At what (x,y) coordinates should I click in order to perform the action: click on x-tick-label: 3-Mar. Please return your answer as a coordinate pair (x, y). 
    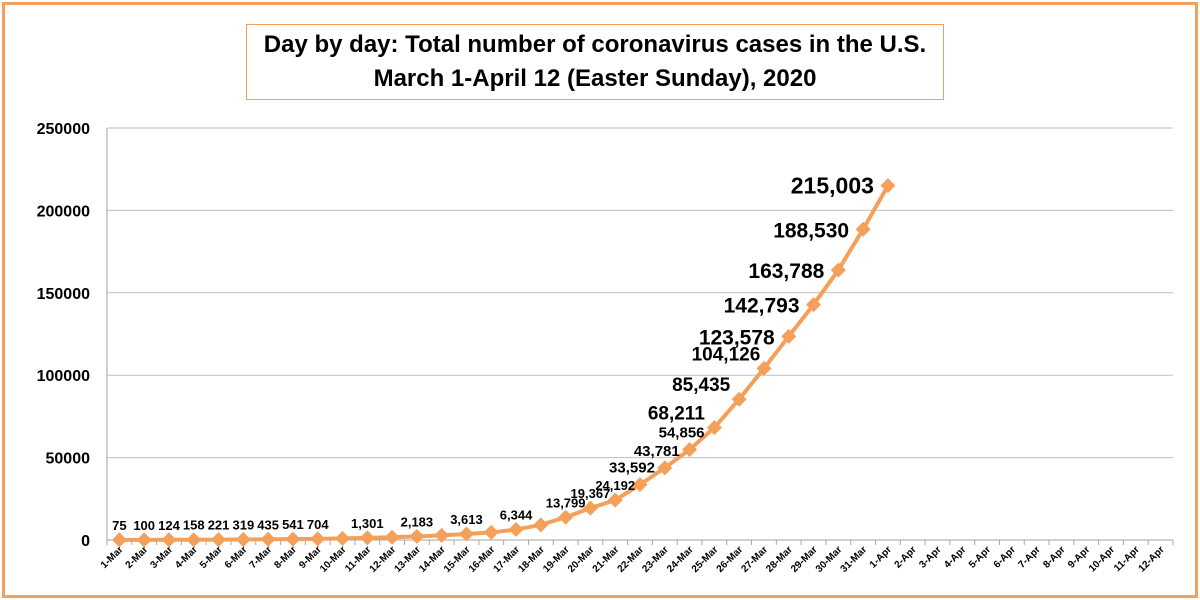
    Looking at the image, I should click on (161, 557).